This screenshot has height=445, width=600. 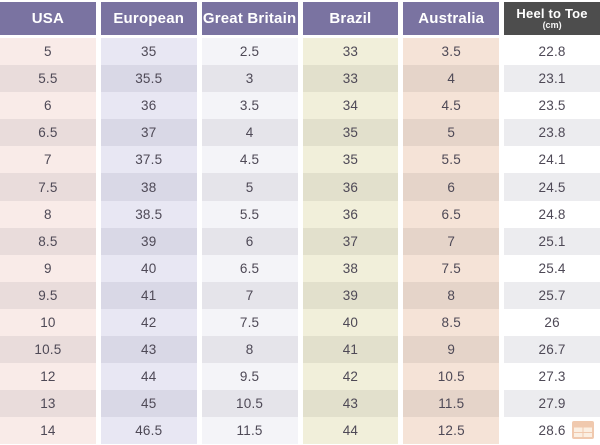 I want to click on table-cell-brazil: 37, so click(x=350, y=241).